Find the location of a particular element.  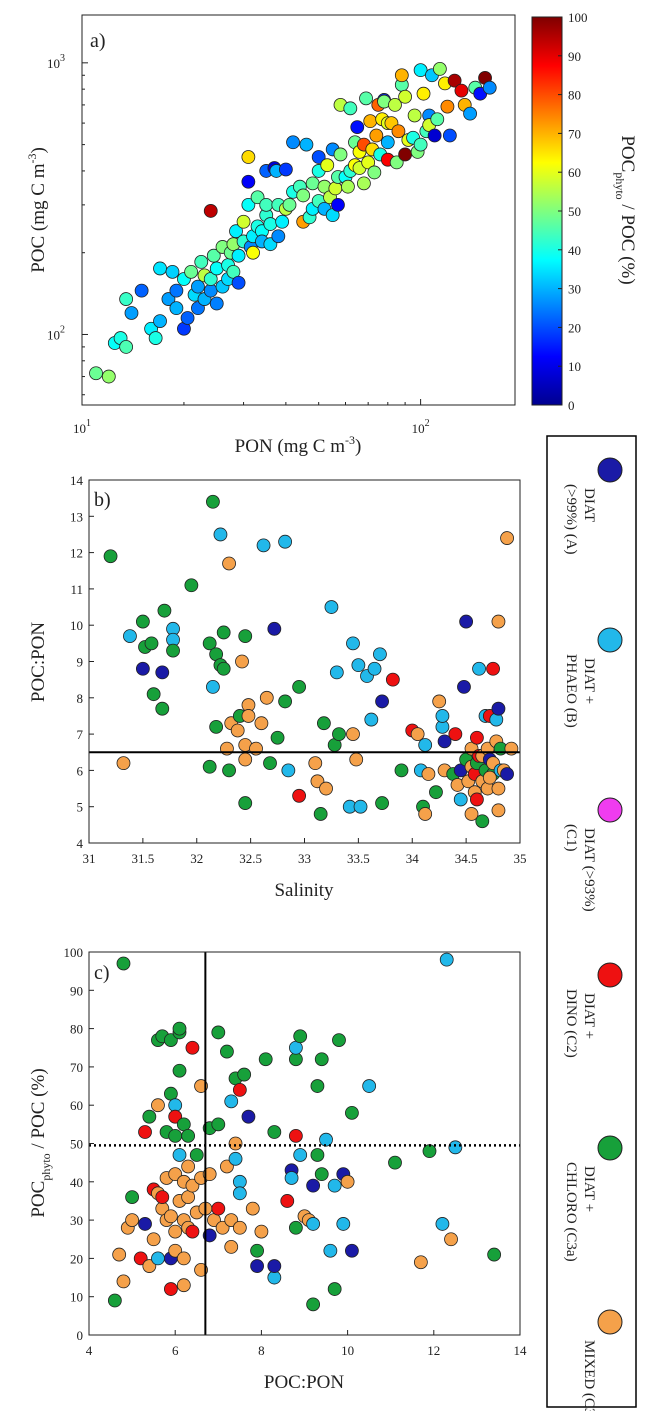

colorbar-tick-label: 40 is located at coordinates (574, 250).